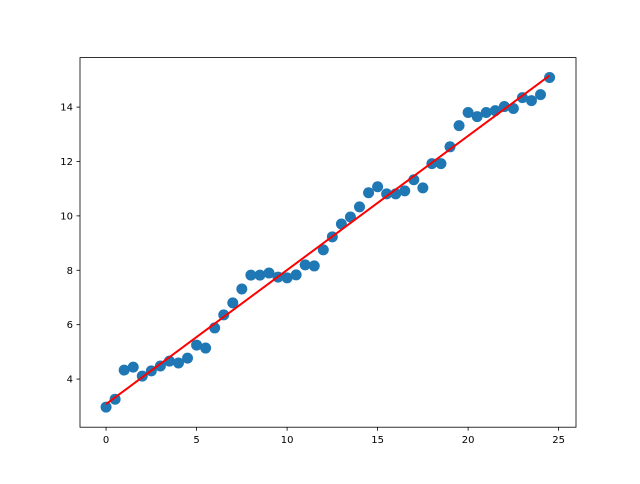 This screenshot has height=484, width=640. I want to click on y-tick-label: 12, so click(66, 162).